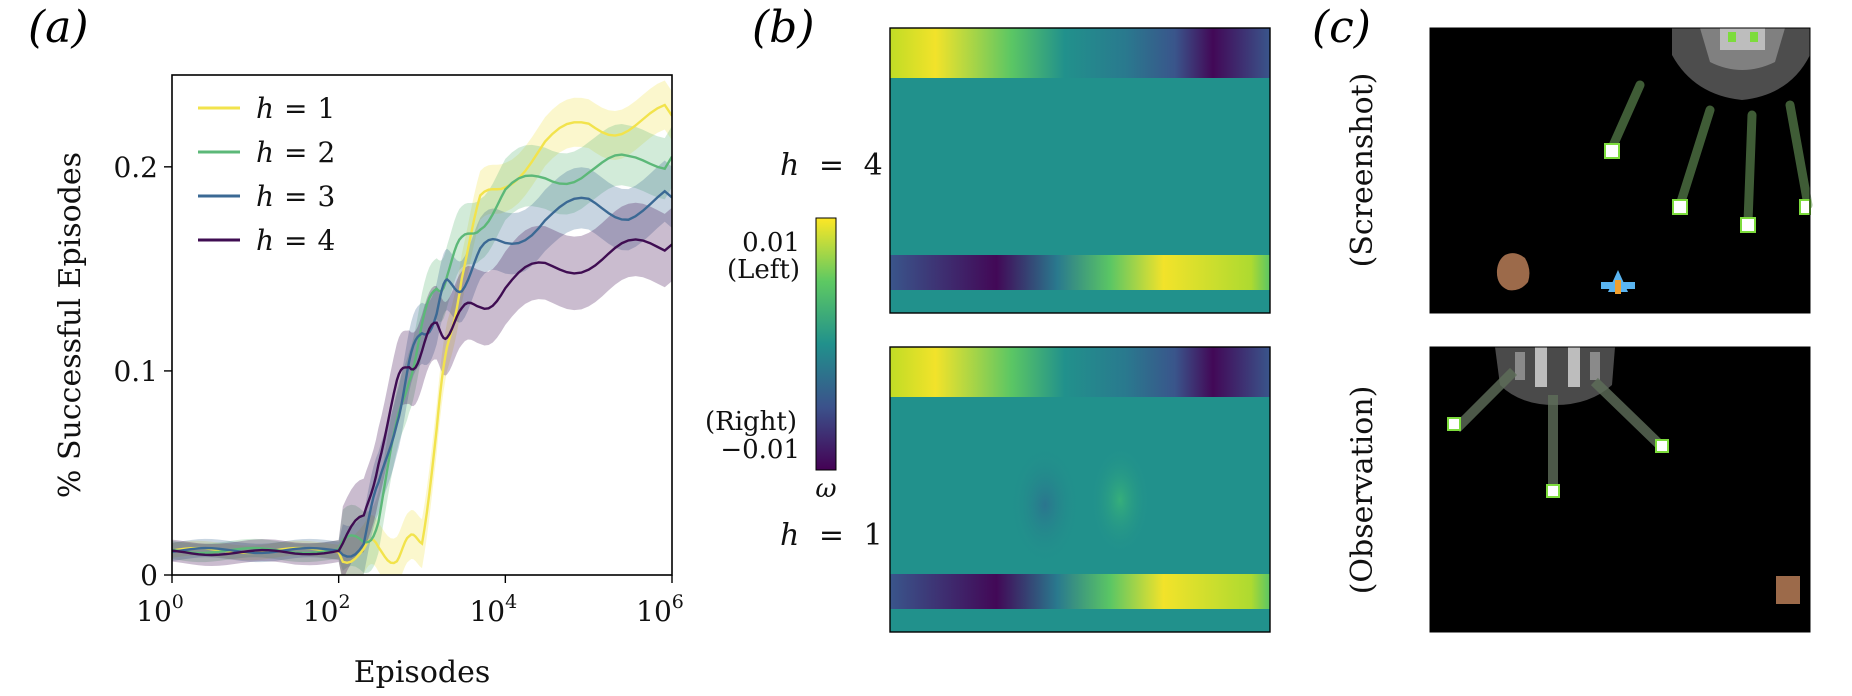 The image size is (1852, 696). What do you see at coordinates (1788, 590) in the screenshot?
I see `asteroid-icon-obs` at bounding box center [1788, 590].